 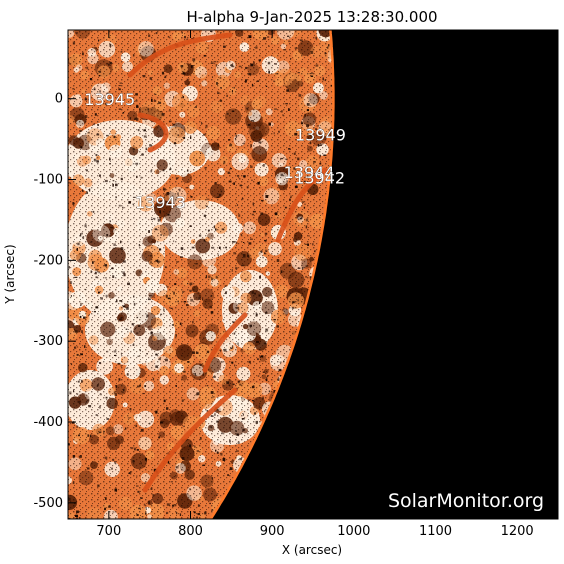 I want to click on x-tick-label: 700, so click(x=108, y=531).